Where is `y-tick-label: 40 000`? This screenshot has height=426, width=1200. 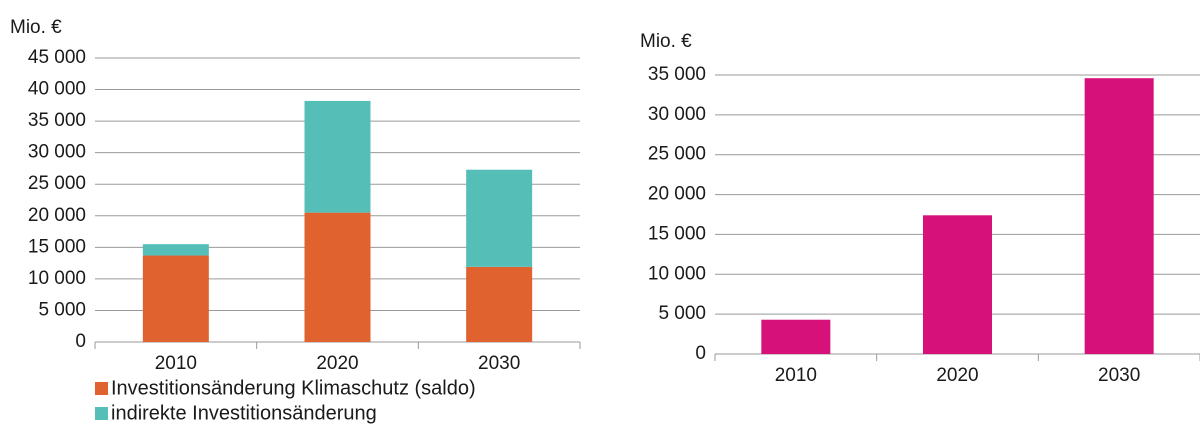
y-tick-label: 40 000 is located at coordinates (57, 89).